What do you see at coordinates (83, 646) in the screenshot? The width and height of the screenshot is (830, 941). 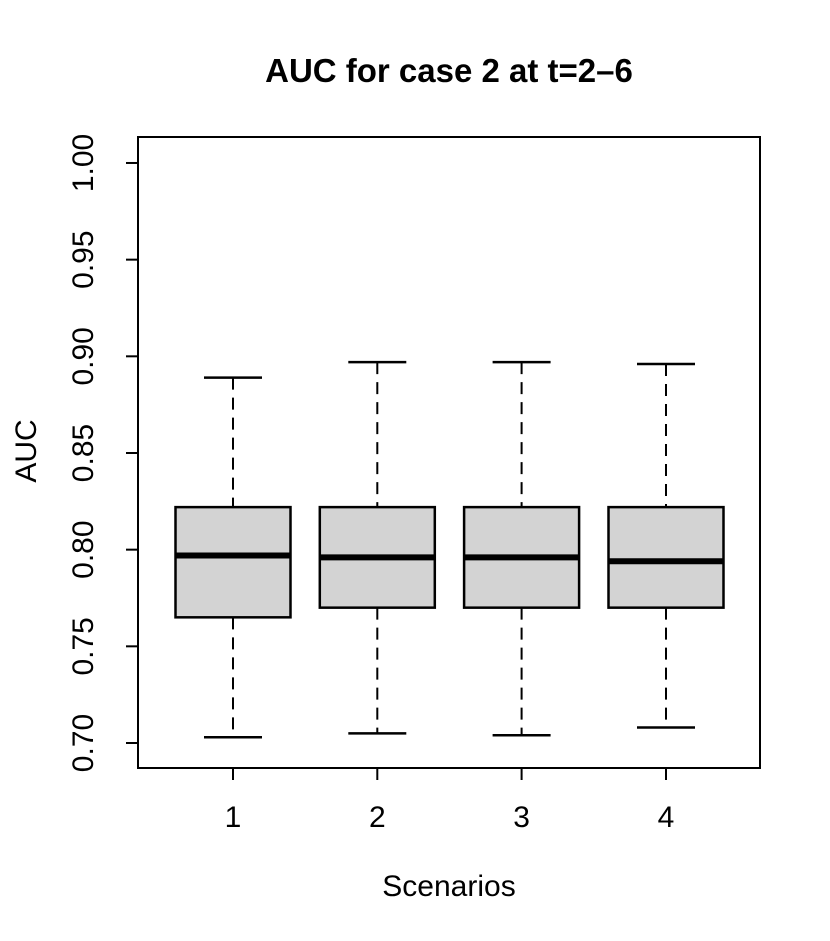 I see `y-tick-label: 0.75` at bounding box center [83, 646].